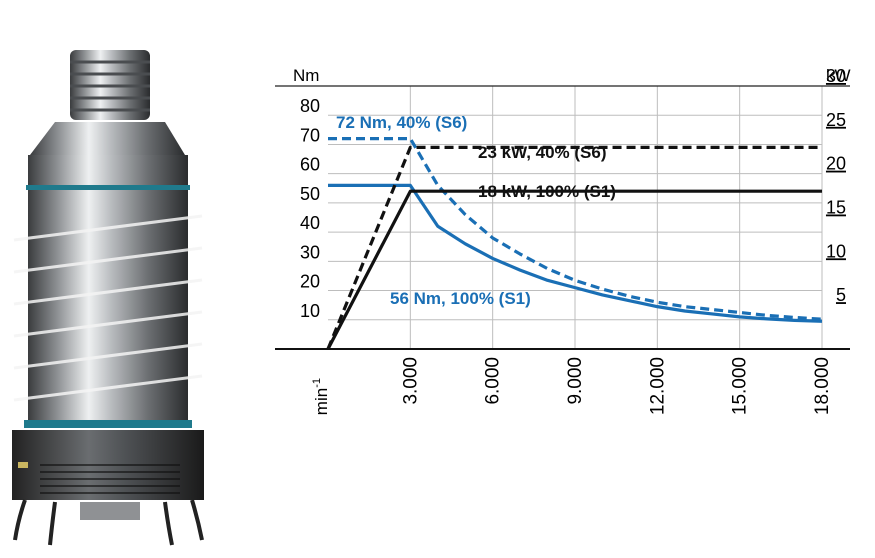 This screenshot has height=558, width=875. I want to click on y-axis-right-label: kW, so click(838, 75).